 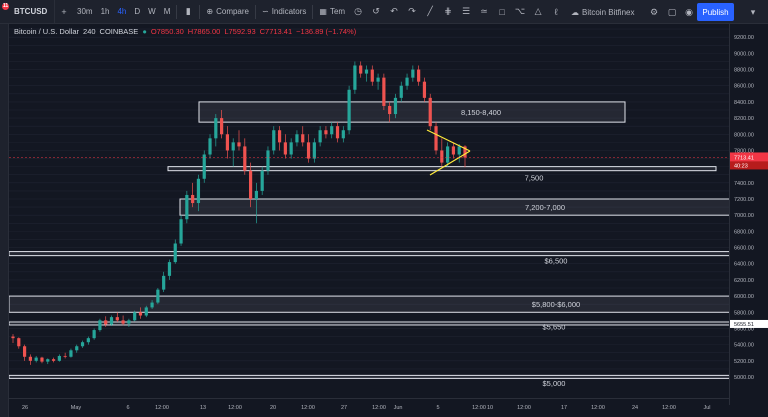 What do you see at coordinates (76, 408) in the screenshot?
I see `time-tick-label: May` at bounding box center [76, 408].